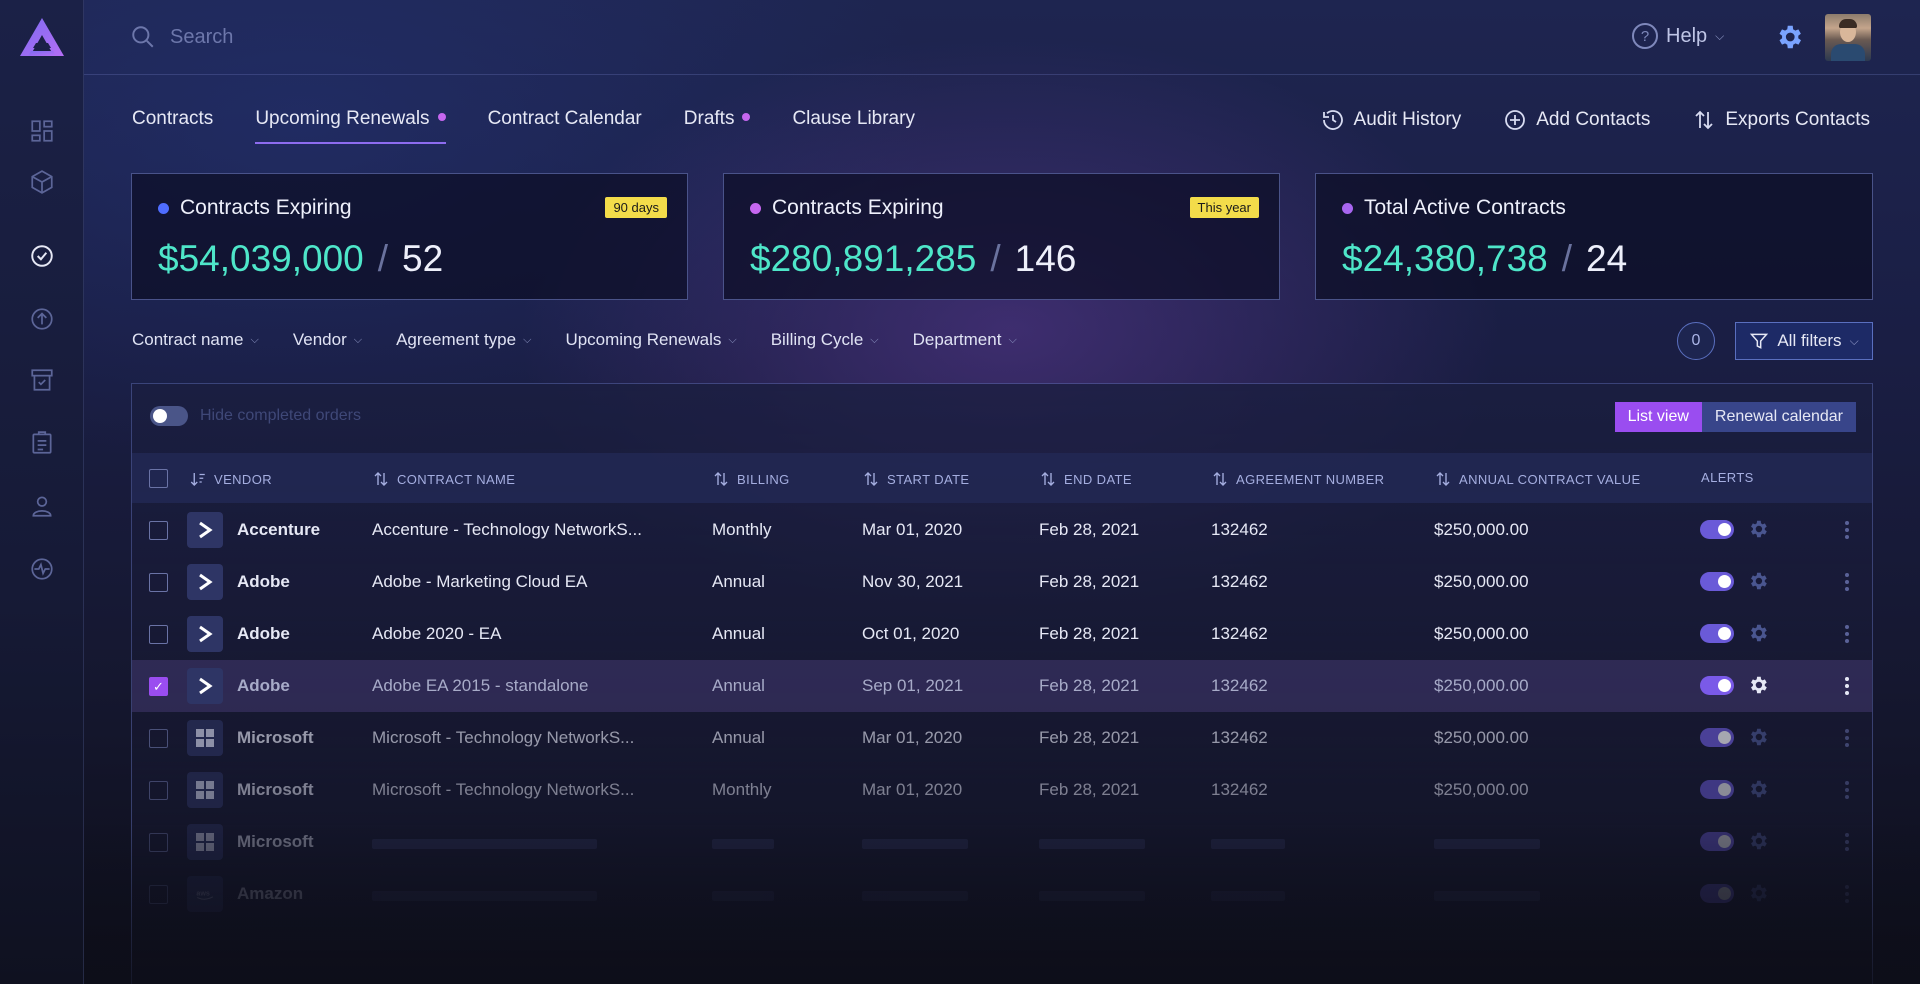  I want to click on audit-history-button: Audit History, so click(1391, 120).